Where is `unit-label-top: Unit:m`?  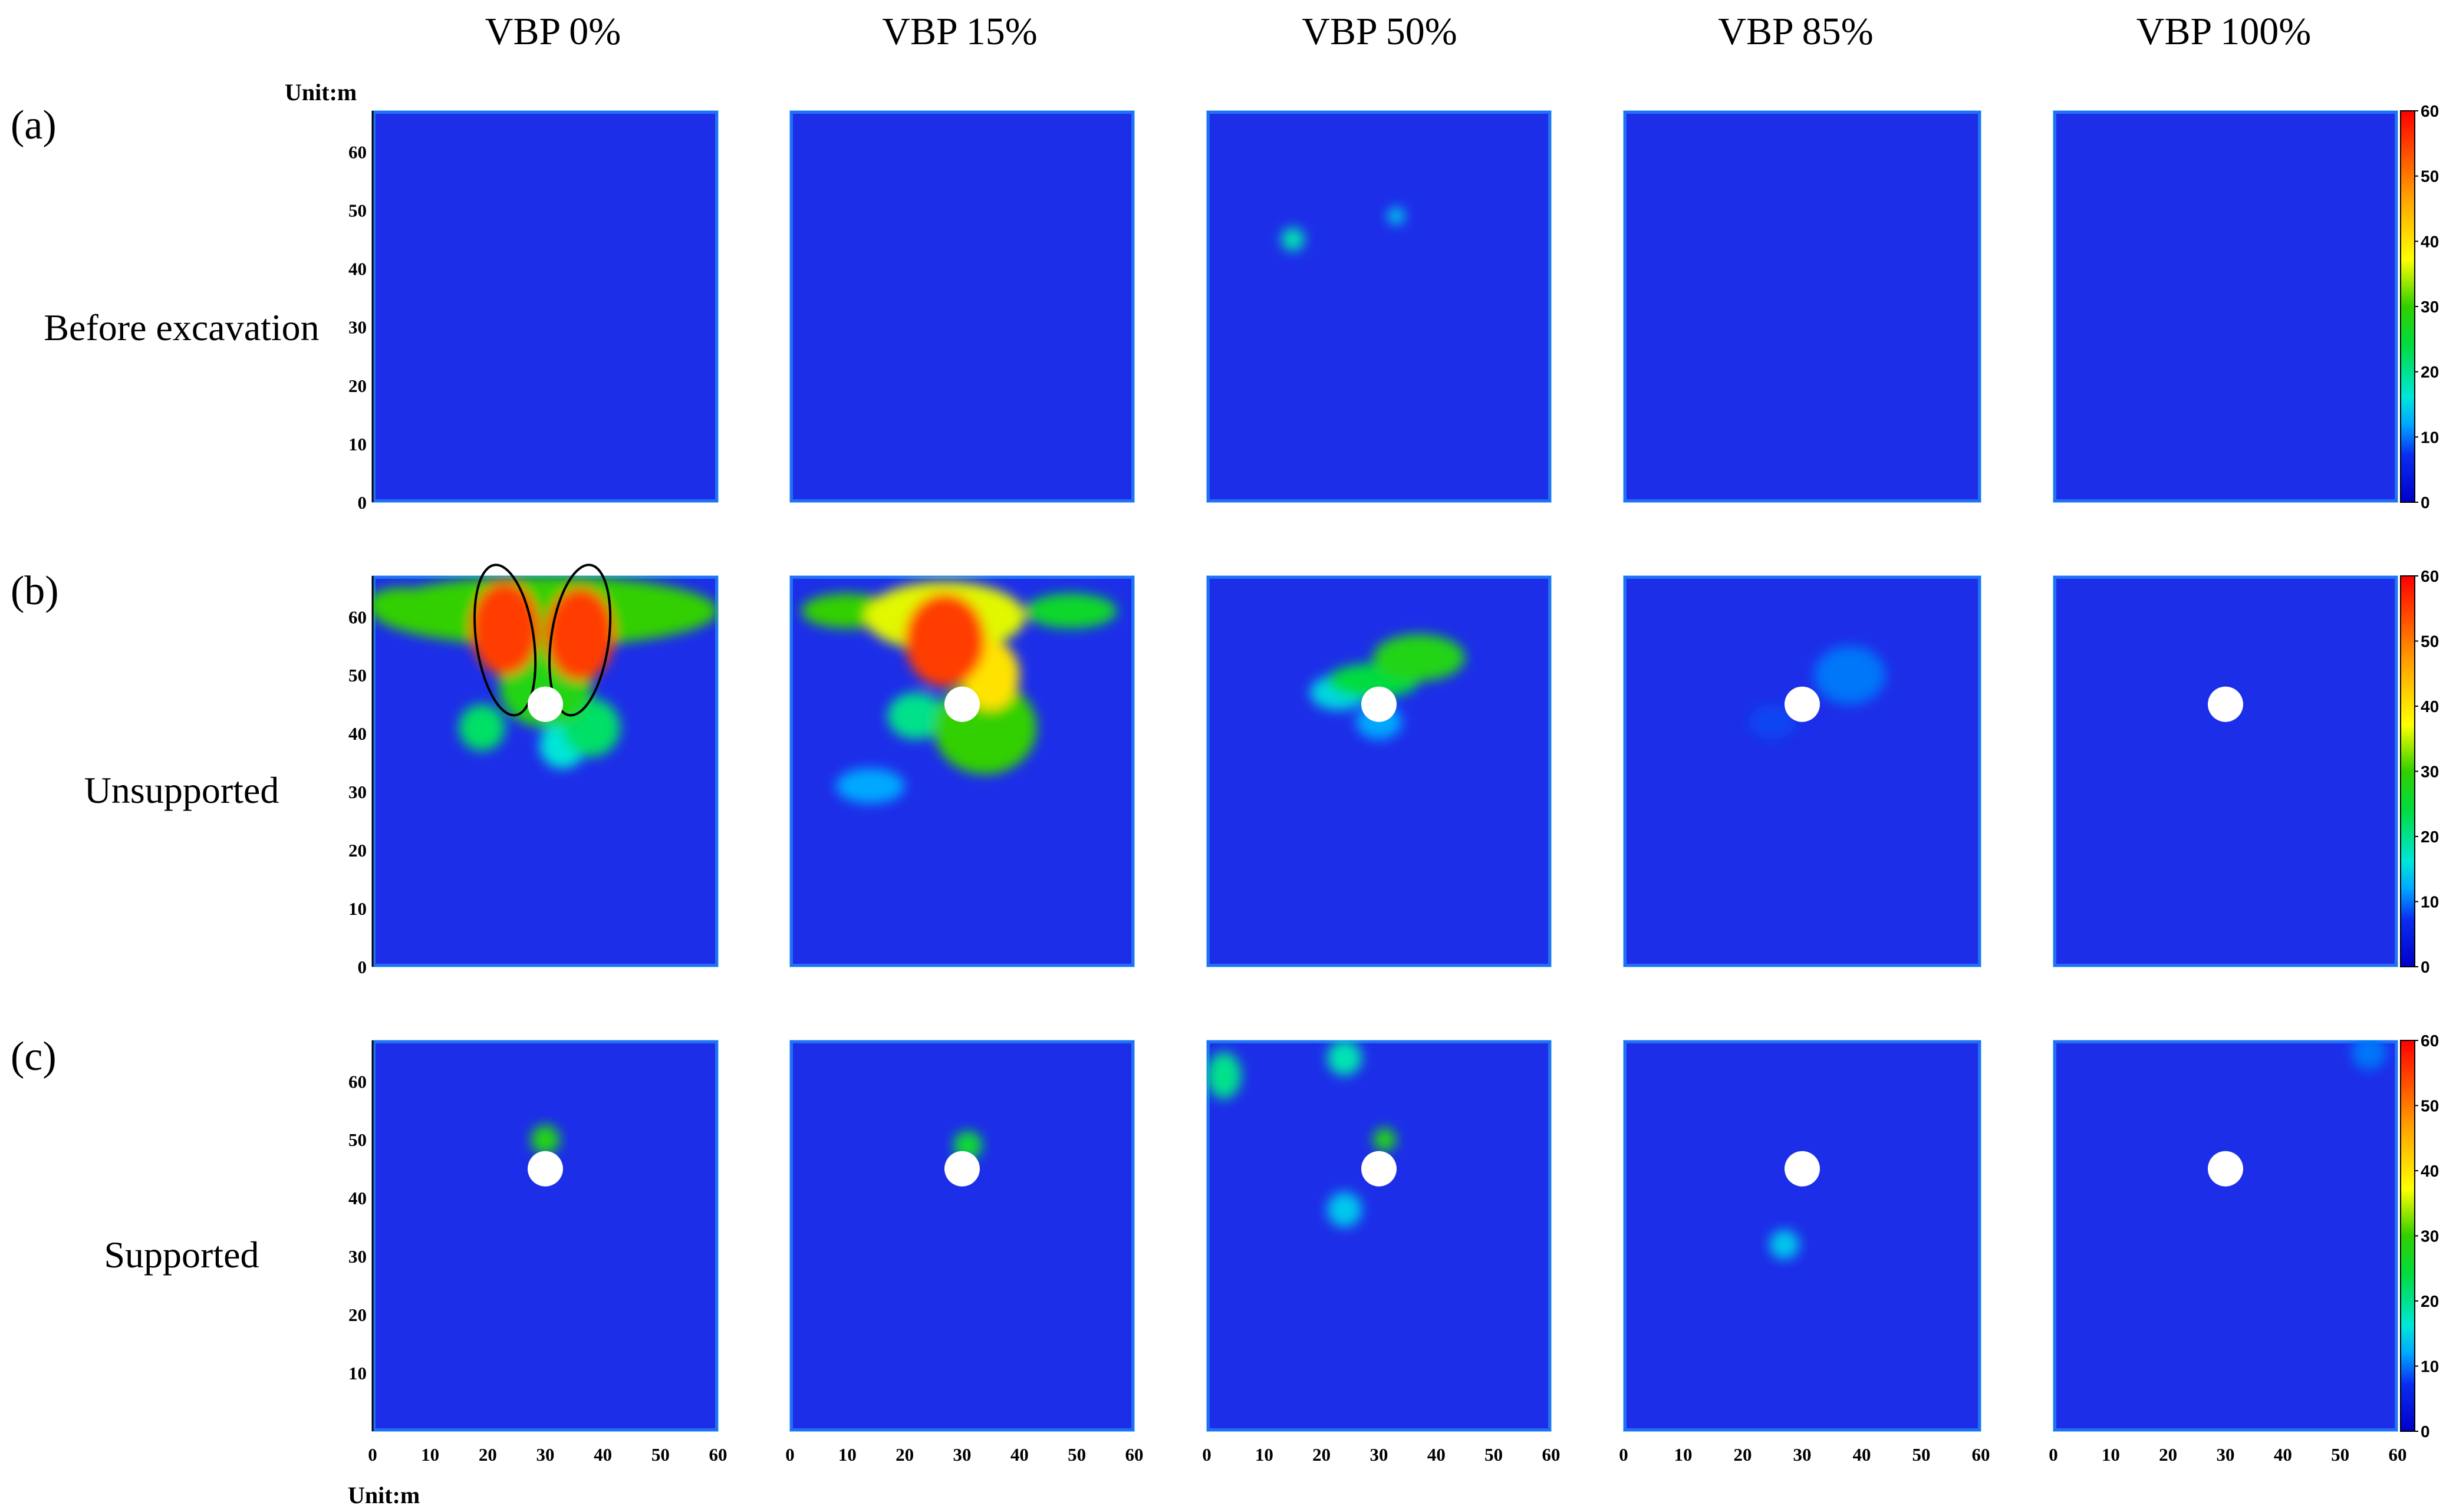 unit-label-top: Unit:m is located at coordinates (321, 92).